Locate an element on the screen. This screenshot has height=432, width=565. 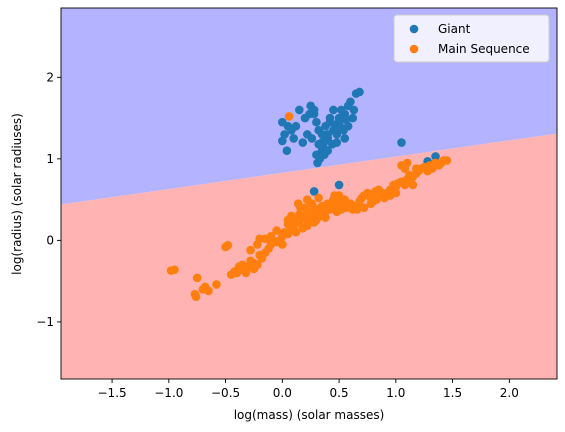
x-tick-label: −1.5 is located at coordinates (112, 393).